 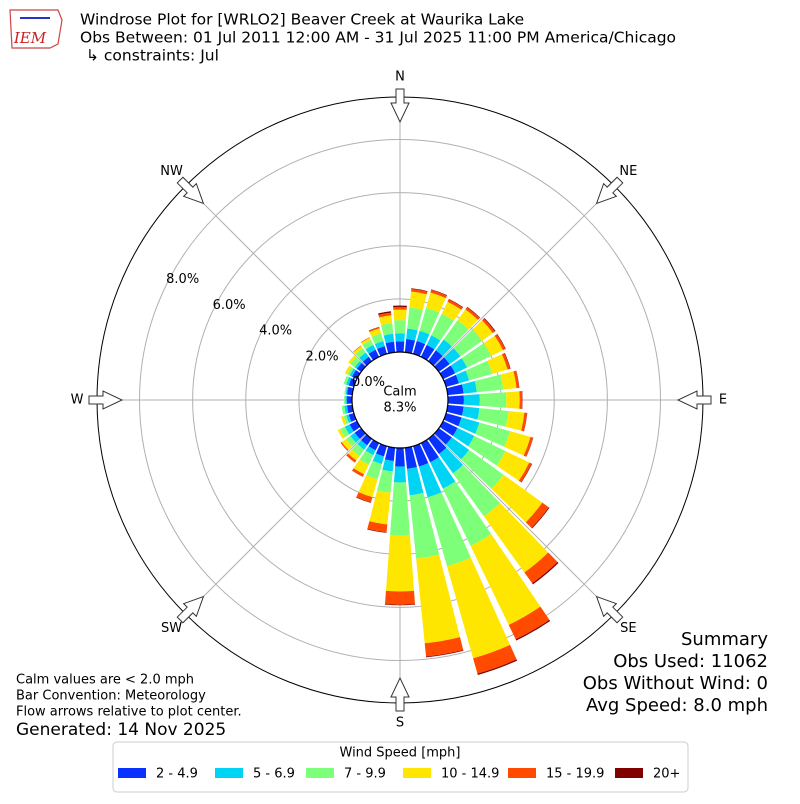 I want to click on summary-line: Obs Used: 11062, so click(x=690, y=661).